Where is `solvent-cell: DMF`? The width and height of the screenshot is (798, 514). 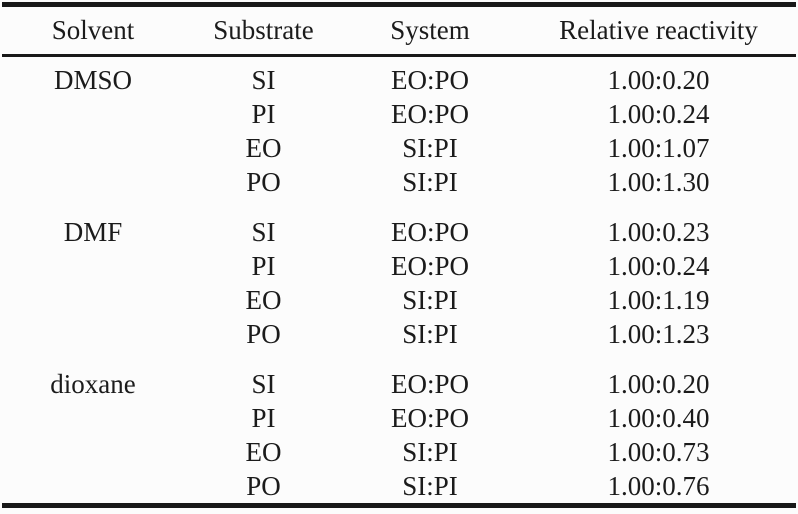
solvent-cell: DMF is located at coordinates (93, 232).